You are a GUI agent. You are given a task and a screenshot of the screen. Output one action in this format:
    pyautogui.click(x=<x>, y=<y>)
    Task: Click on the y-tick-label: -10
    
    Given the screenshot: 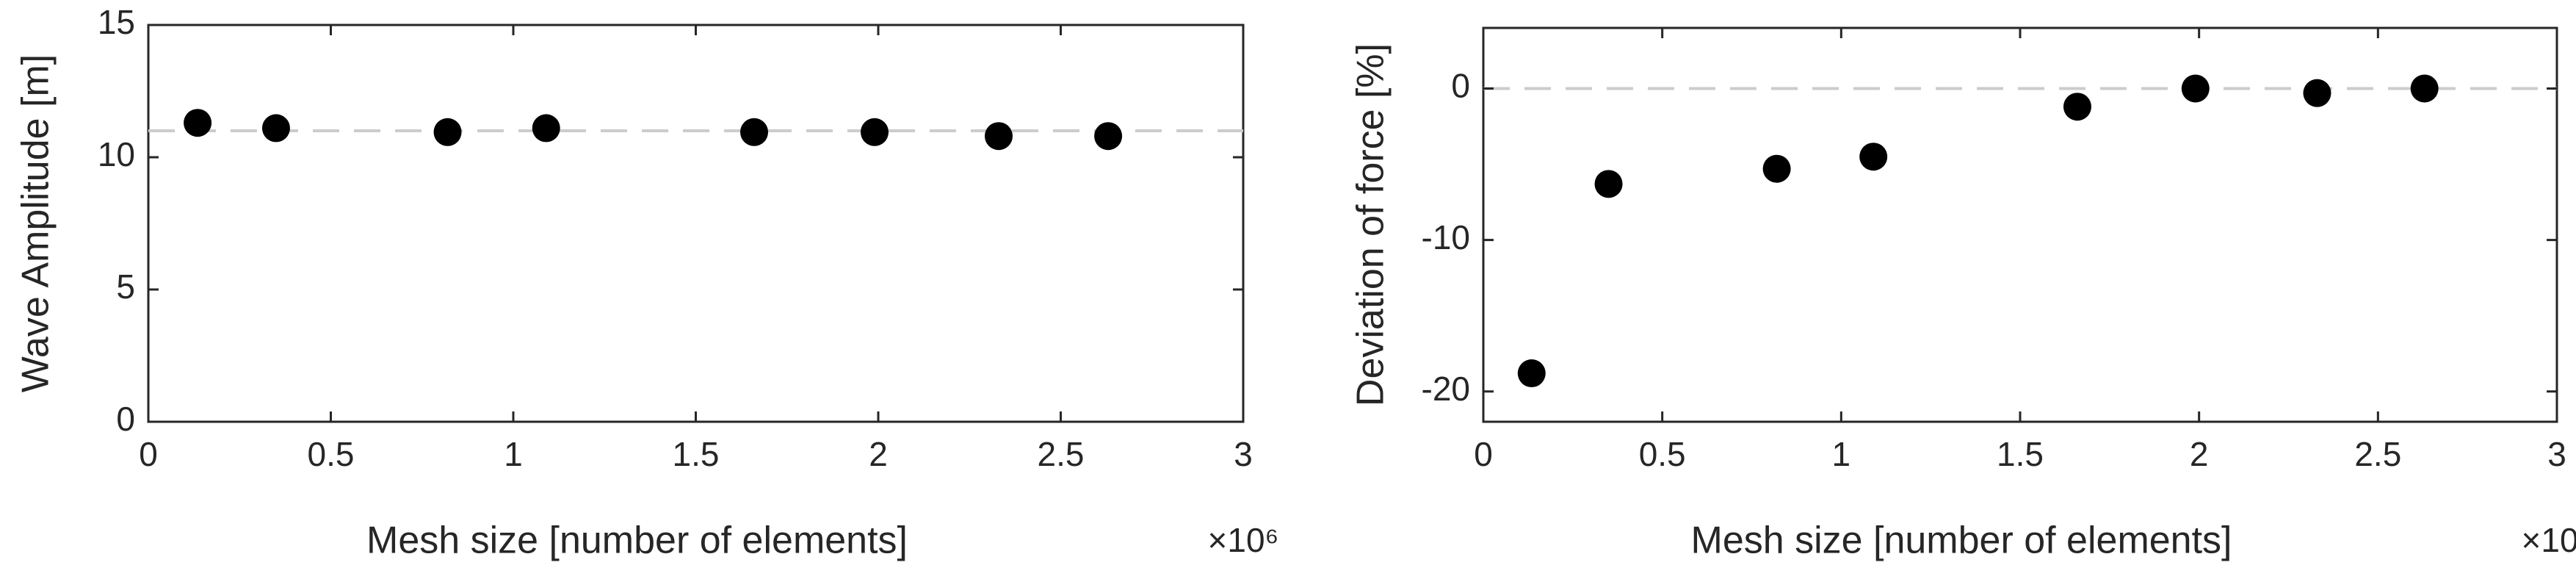 What is the action you would take?
    pyautogui.click(x=1446, y=237)
    